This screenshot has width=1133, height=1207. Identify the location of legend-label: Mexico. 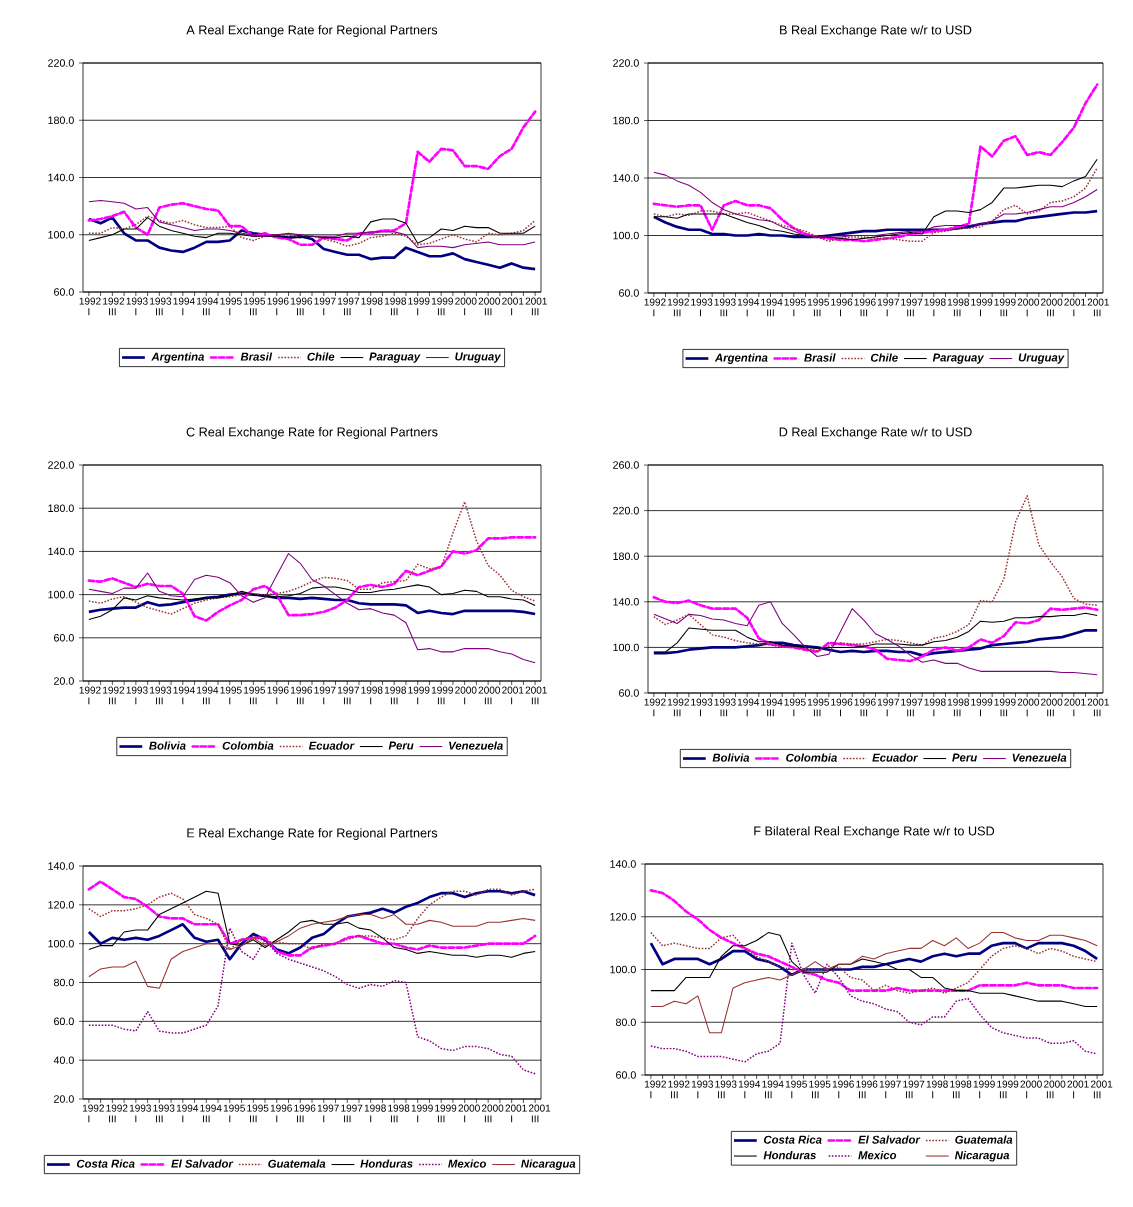
(877, 1155).